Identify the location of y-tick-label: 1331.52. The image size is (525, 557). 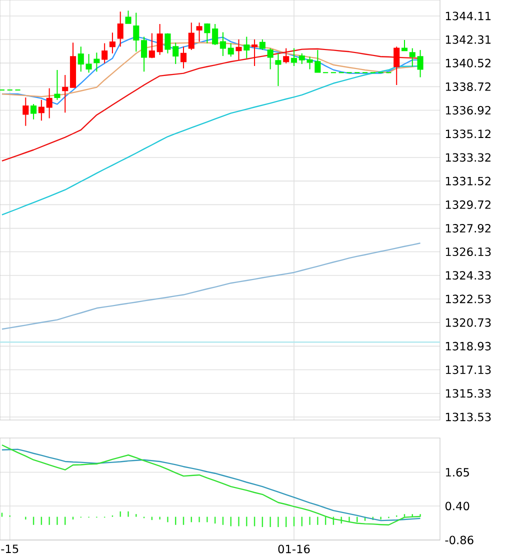
(468, 181).